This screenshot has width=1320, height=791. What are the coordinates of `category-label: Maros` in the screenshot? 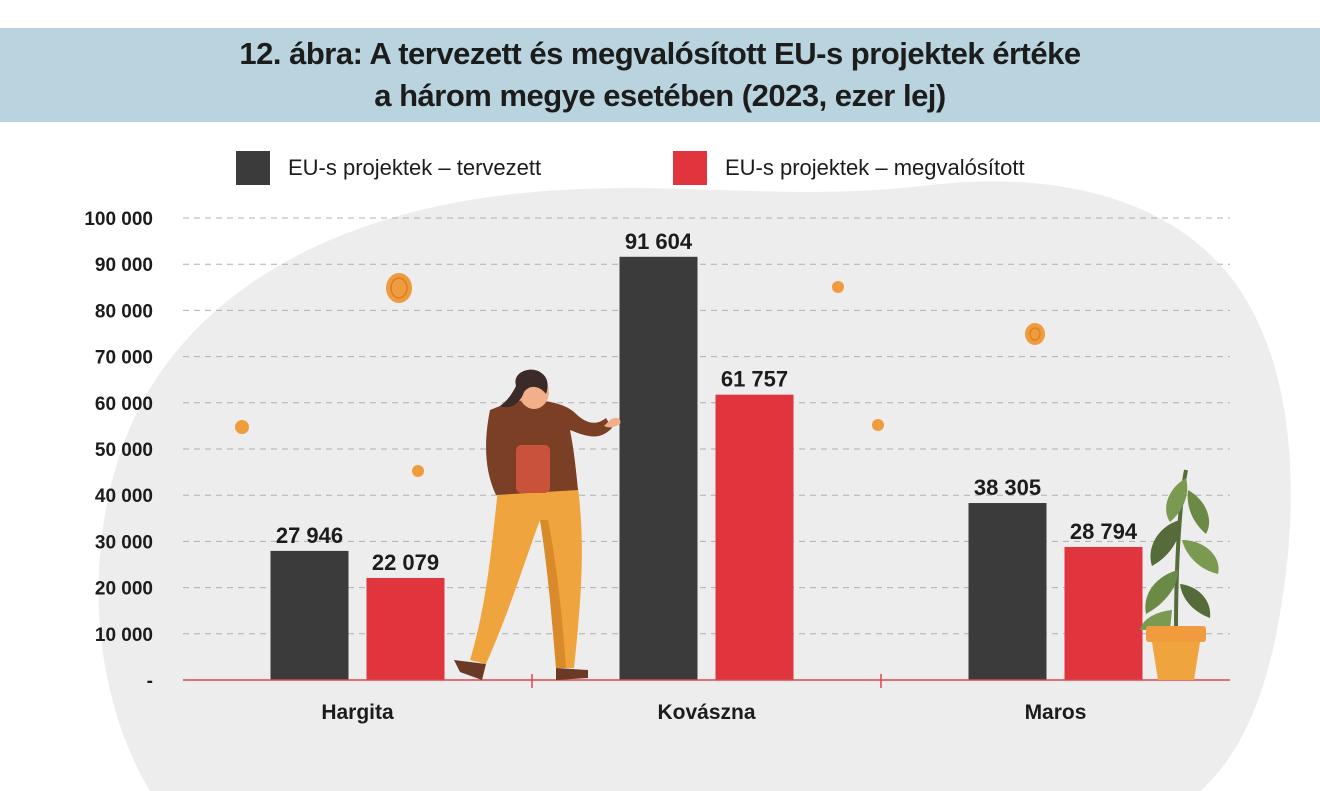 It's located at (1056, 712).